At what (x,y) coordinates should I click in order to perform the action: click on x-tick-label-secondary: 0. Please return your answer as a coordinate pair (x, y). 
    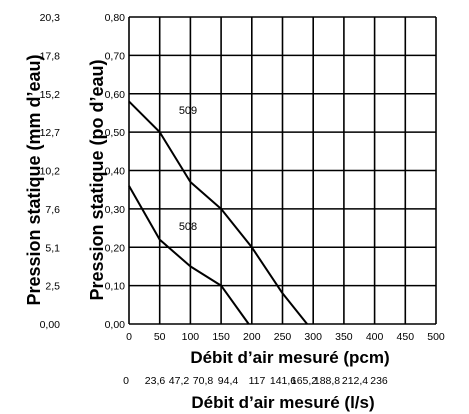
    Looking at the image, I should click on (126, 381).